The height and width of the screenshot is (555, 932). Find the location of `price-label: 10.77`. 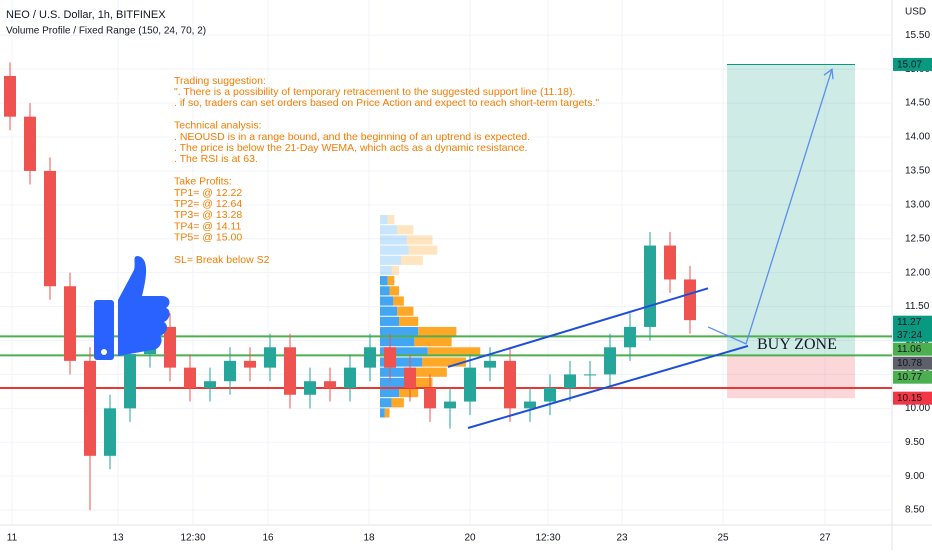

price-label: 10.77 is located at coordinates (909, 377).